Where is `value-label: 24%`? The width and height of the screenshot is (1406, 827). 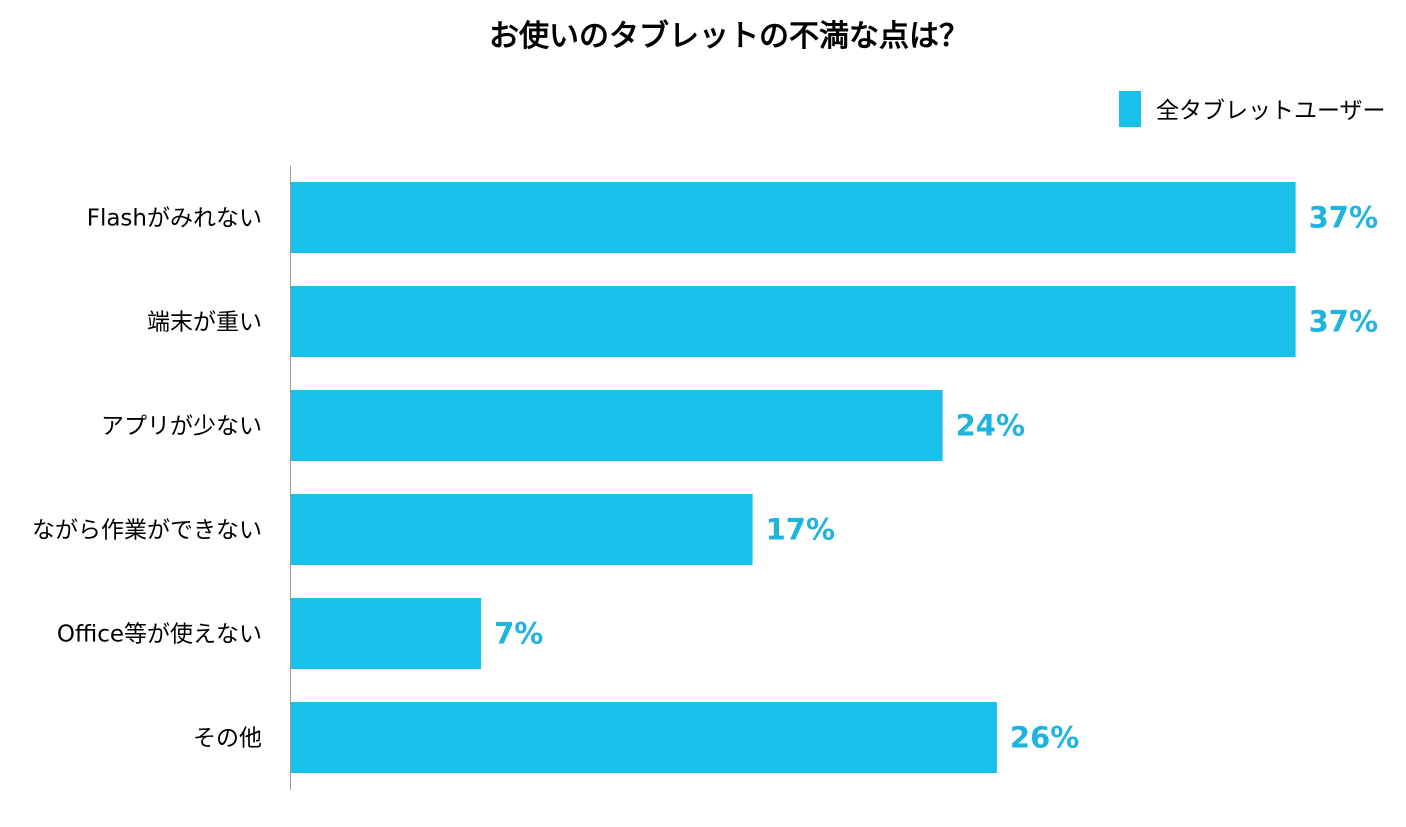 value-label: 24% is located at coordinates (990, 426).